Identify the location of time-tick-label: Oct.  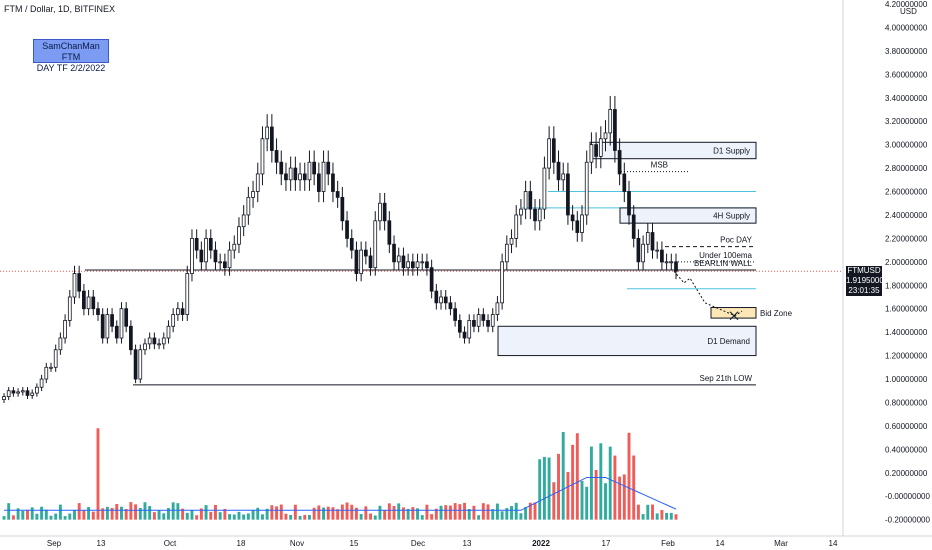
(170, 543).